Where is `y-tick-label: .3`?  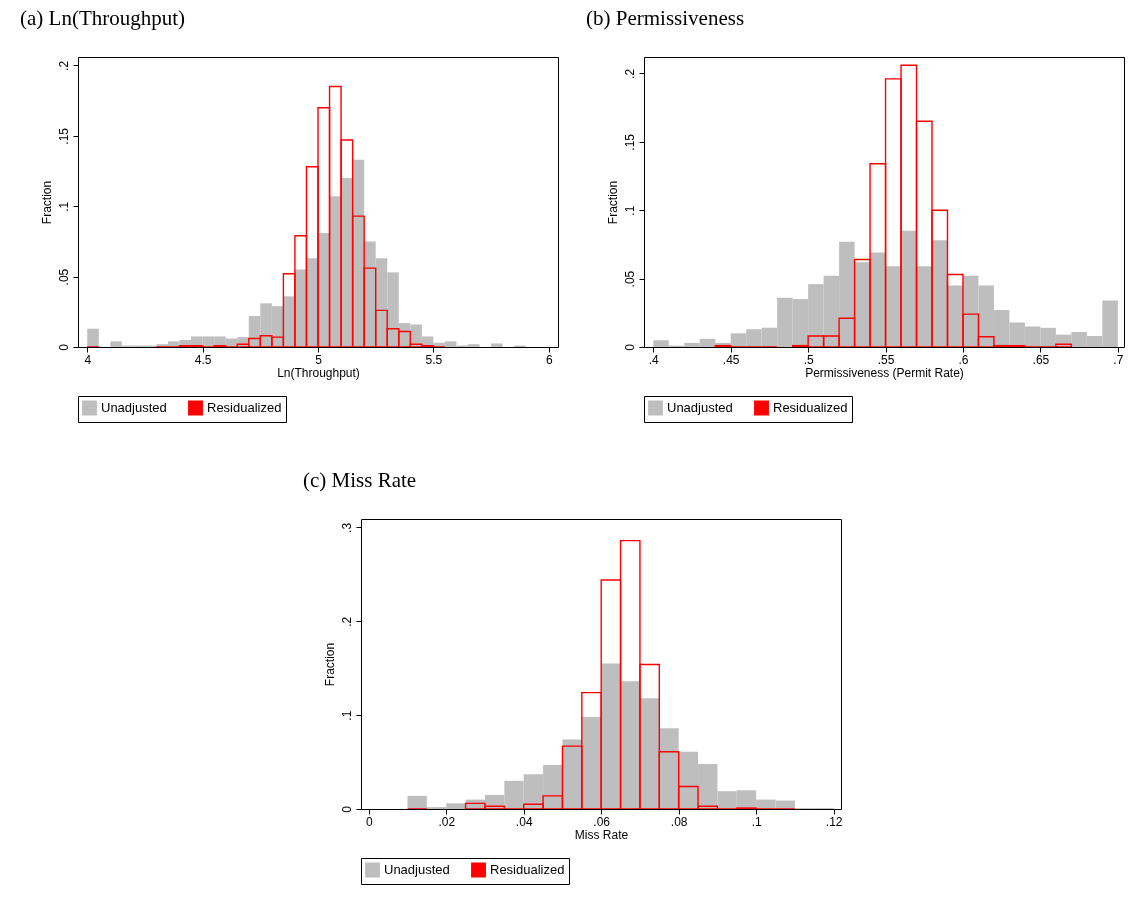 y-tick-label: .3 is located at coordinates (346, 527).